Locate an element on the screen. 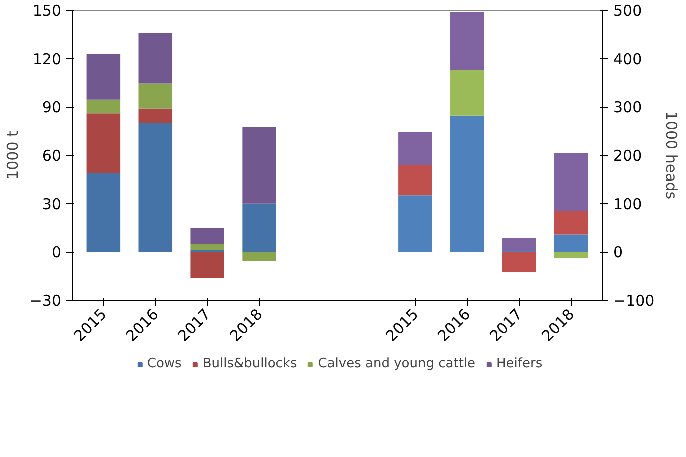  y-tick-label: 150 is located at coordinates (47, 11).